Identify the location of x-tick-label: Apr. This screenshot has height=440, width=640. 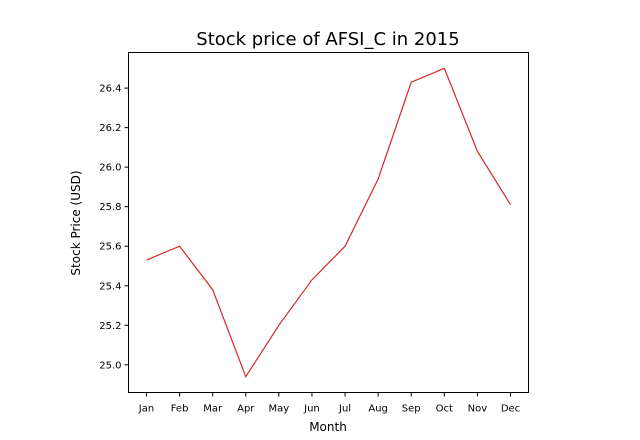
(246, 409).